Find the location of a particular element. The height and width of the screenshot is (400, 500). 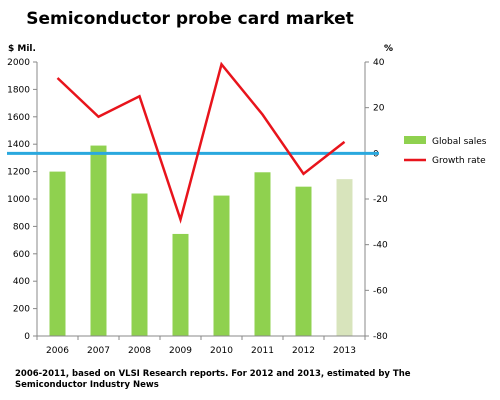

x-tick-label: 2008 is located at coordinates (139, 351).